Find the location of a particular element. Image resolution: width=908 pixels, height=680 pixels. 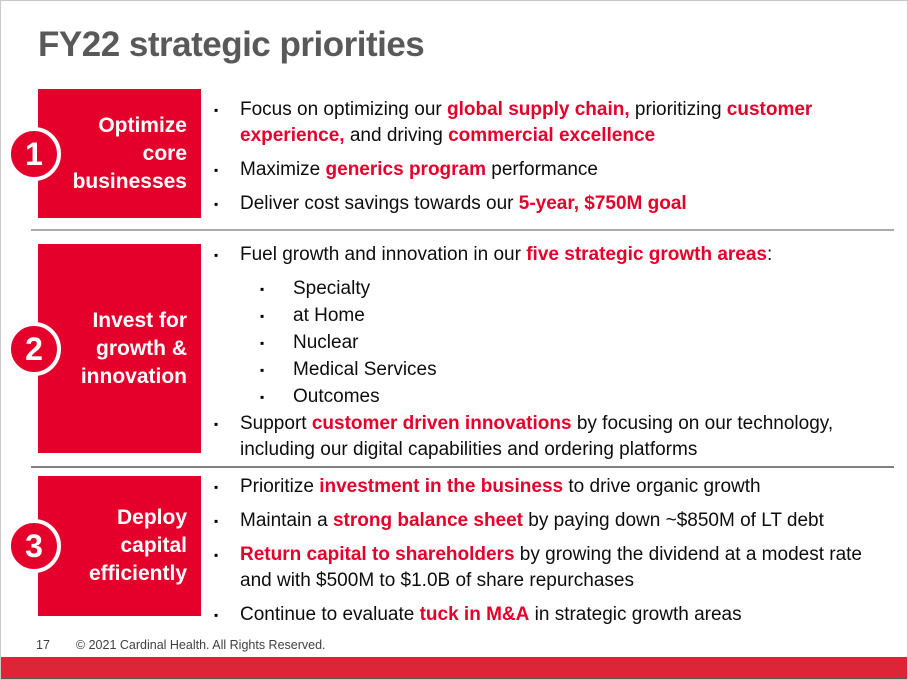

plain-text: Specialty is located at coordinates (332, 288).